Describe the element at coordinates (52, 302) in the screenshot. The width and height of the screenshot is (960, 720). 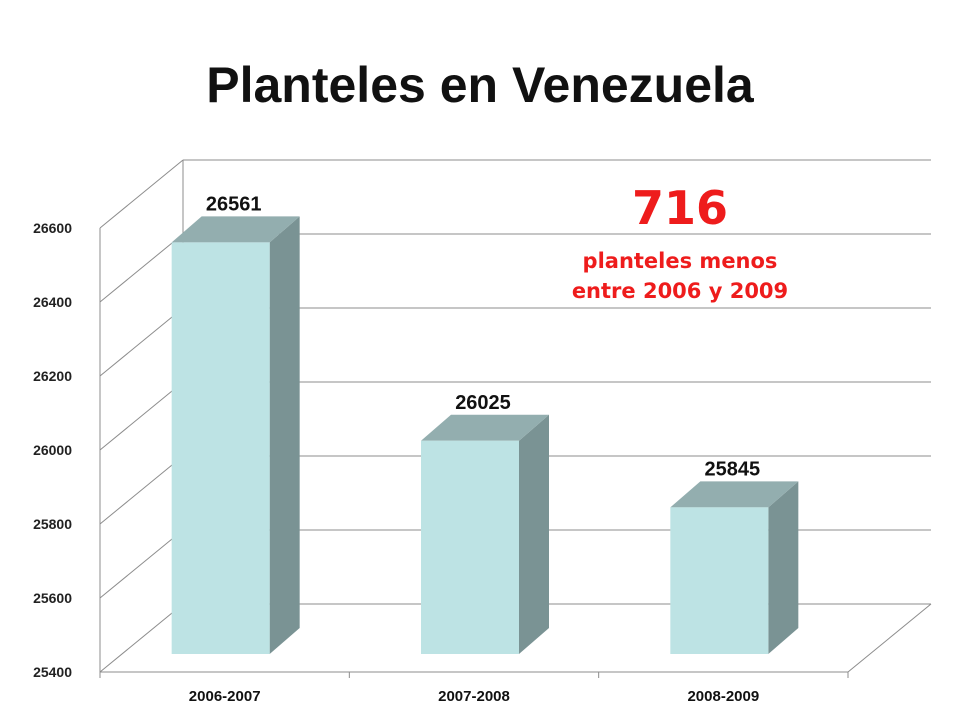
I see `y-tick-label: 26400` at that location.